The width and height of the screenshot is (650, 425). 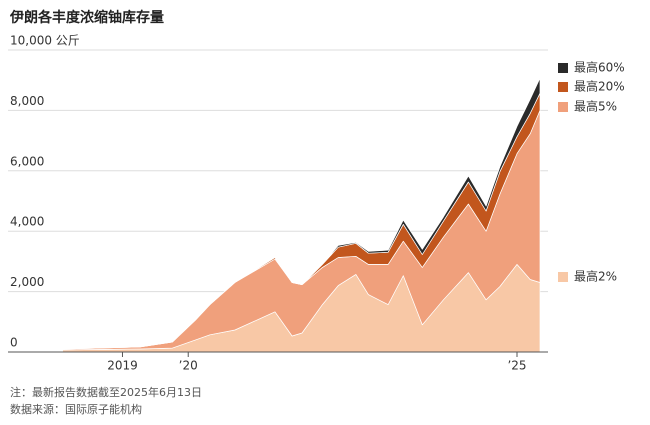 I want to click on y-tick-label: 8,000, so click(x=27, y=101).